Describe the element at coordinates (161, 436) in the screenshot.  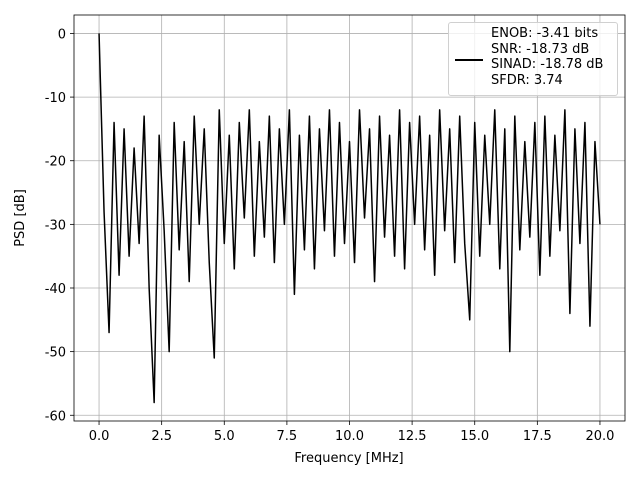
I see `x-tick-label: 2.5` at that location.